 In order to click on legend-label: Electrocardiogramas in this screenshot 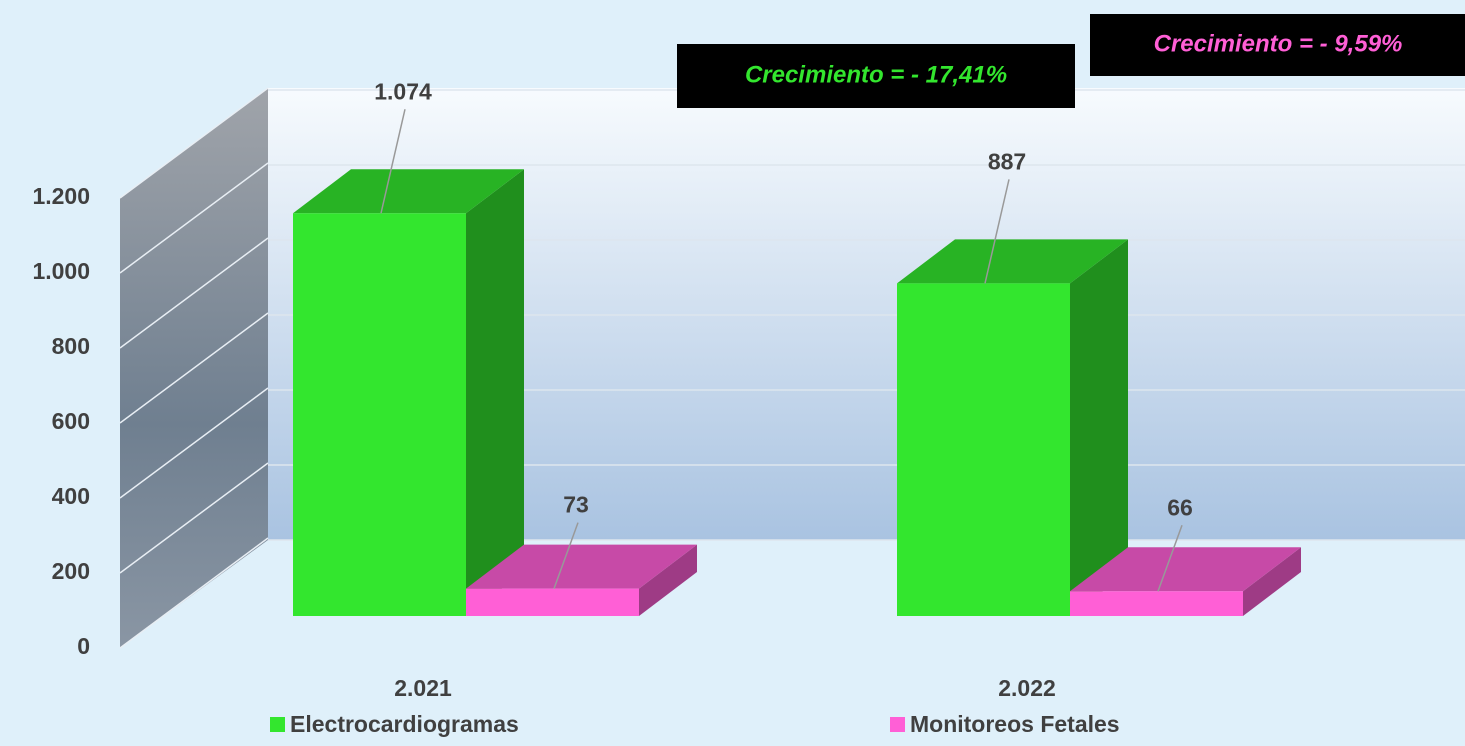, I will do `click(404, 724)`.